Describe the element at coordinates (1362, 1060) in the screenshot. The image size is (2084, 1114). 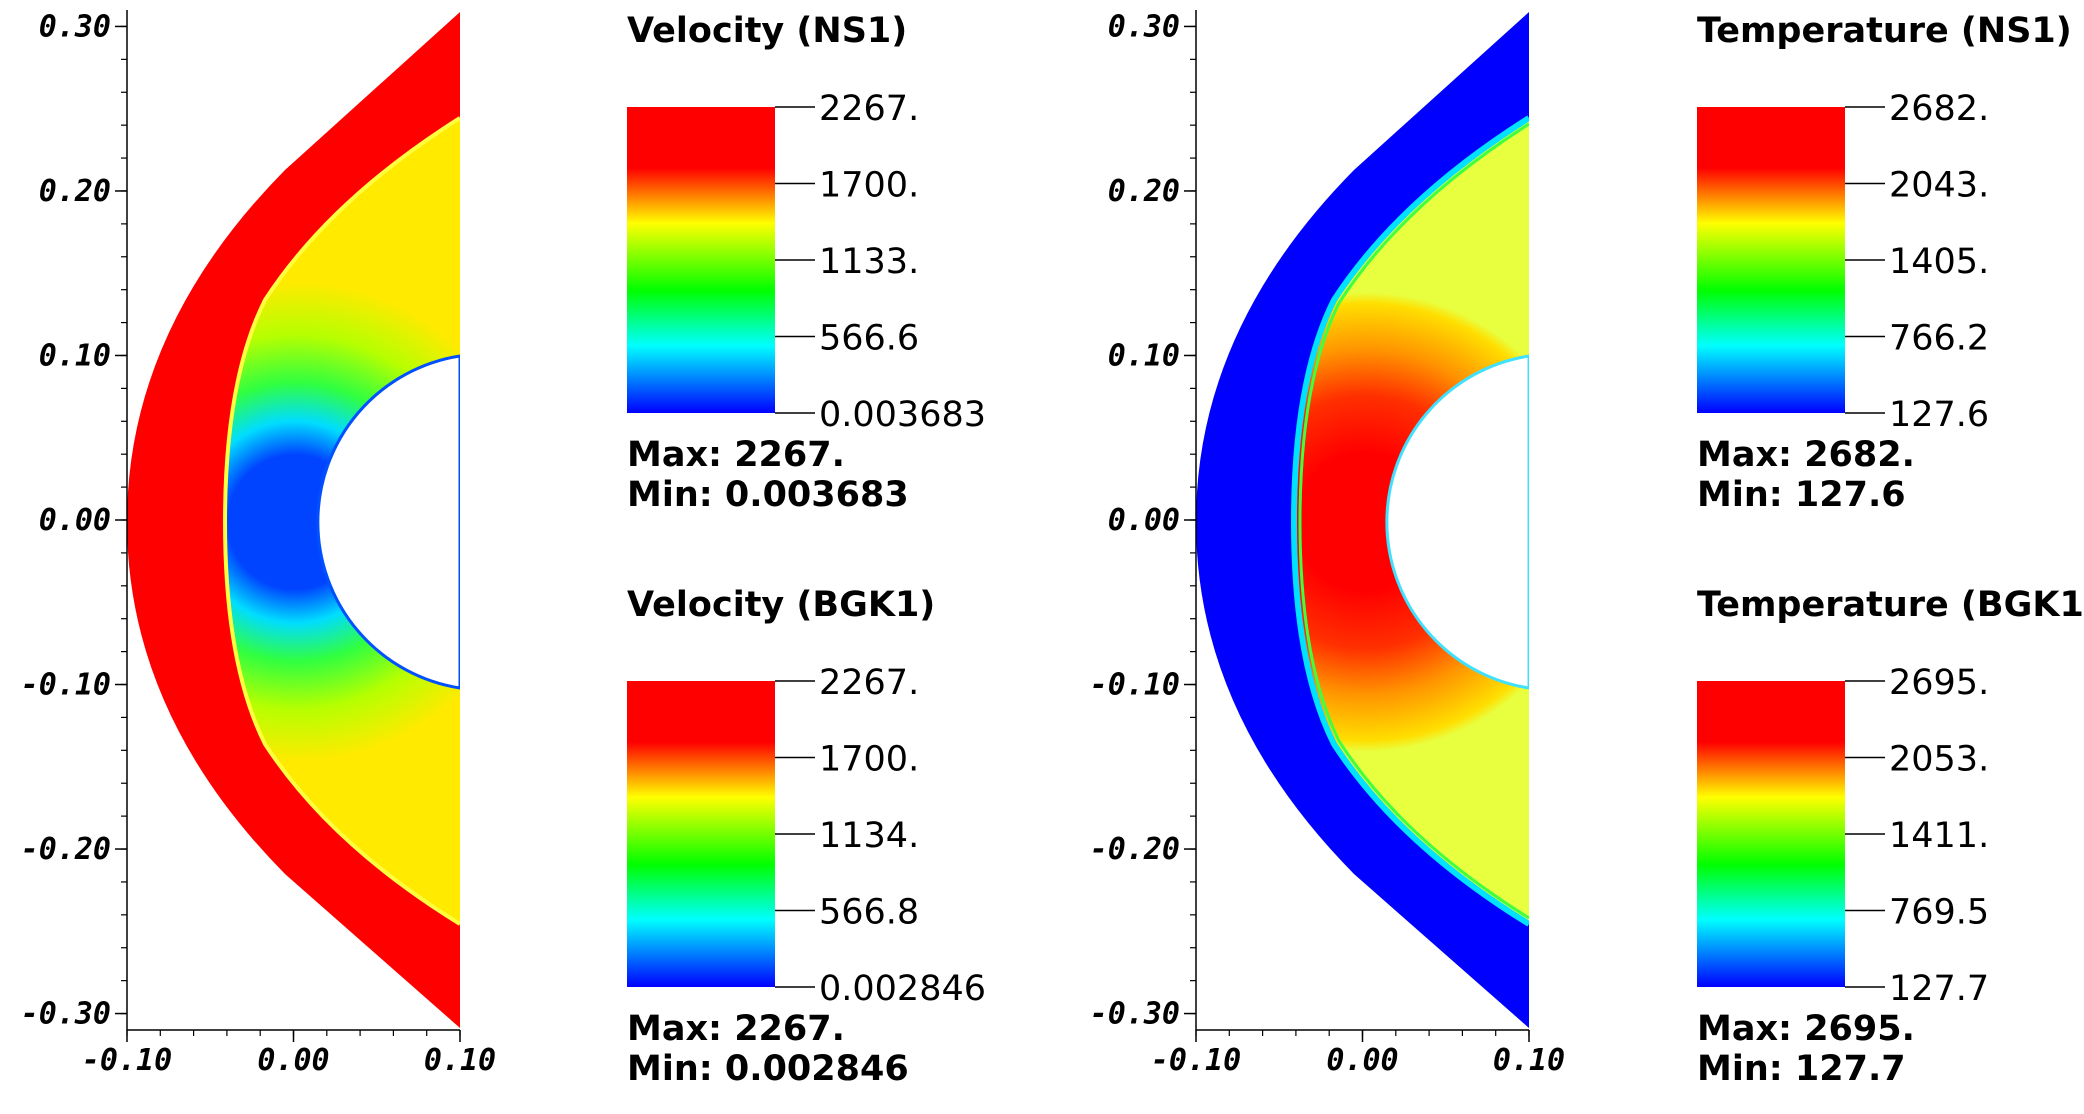
I see `temperature-x-tick-label: 0.00` at that location.